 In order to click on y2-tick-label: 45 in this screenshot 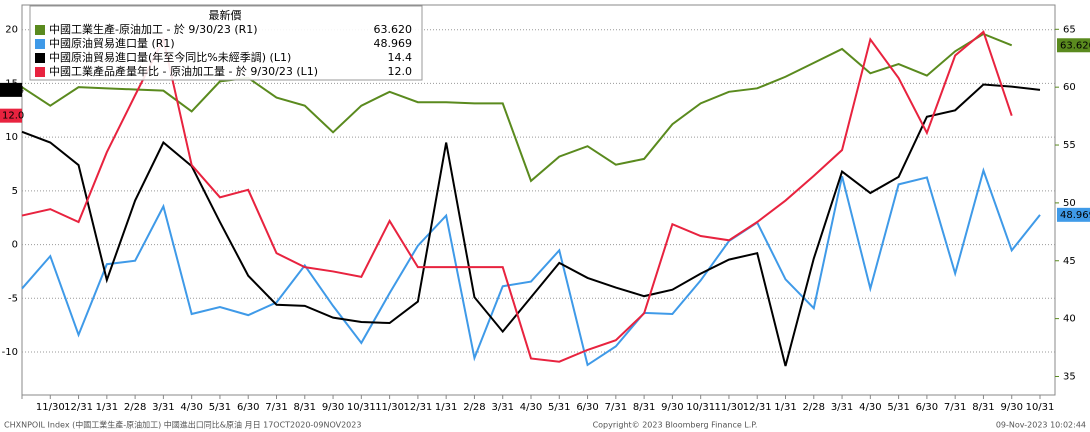, I will do `click(1069, 261)`.